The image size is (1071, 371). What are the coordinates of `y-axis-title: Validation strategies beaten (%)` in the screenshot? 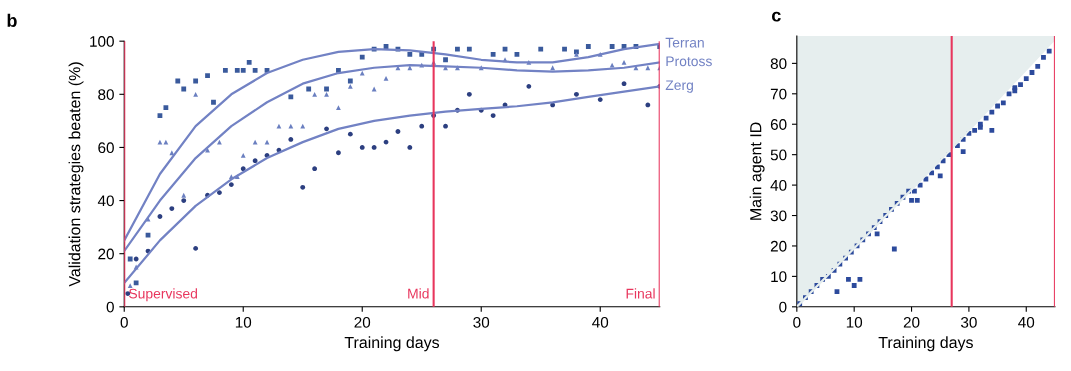 It's located at (76, 174).